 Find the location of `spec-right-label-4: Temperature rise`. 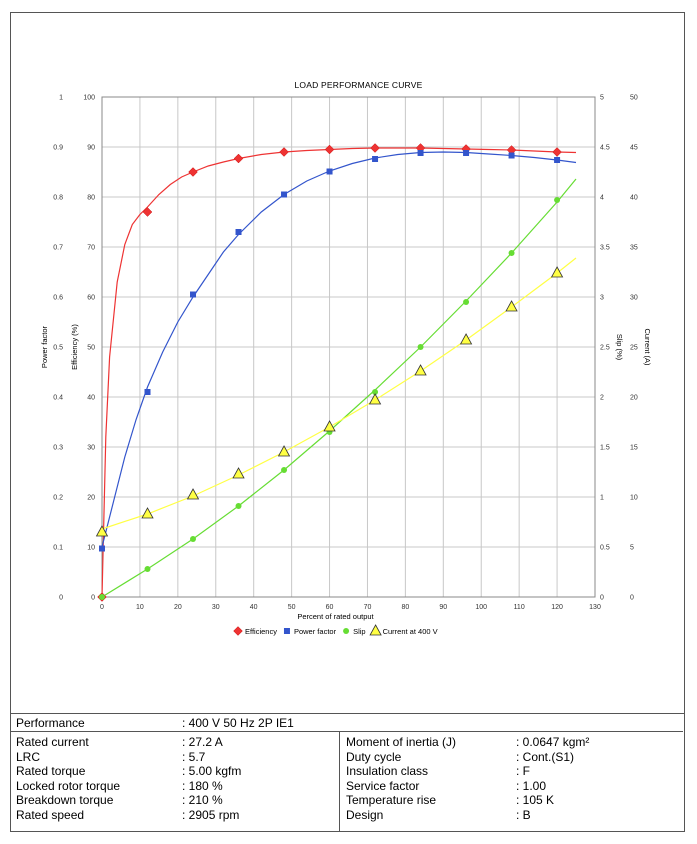

spec-right-label-4: Temperature rise is located at coordinates (391, 800).